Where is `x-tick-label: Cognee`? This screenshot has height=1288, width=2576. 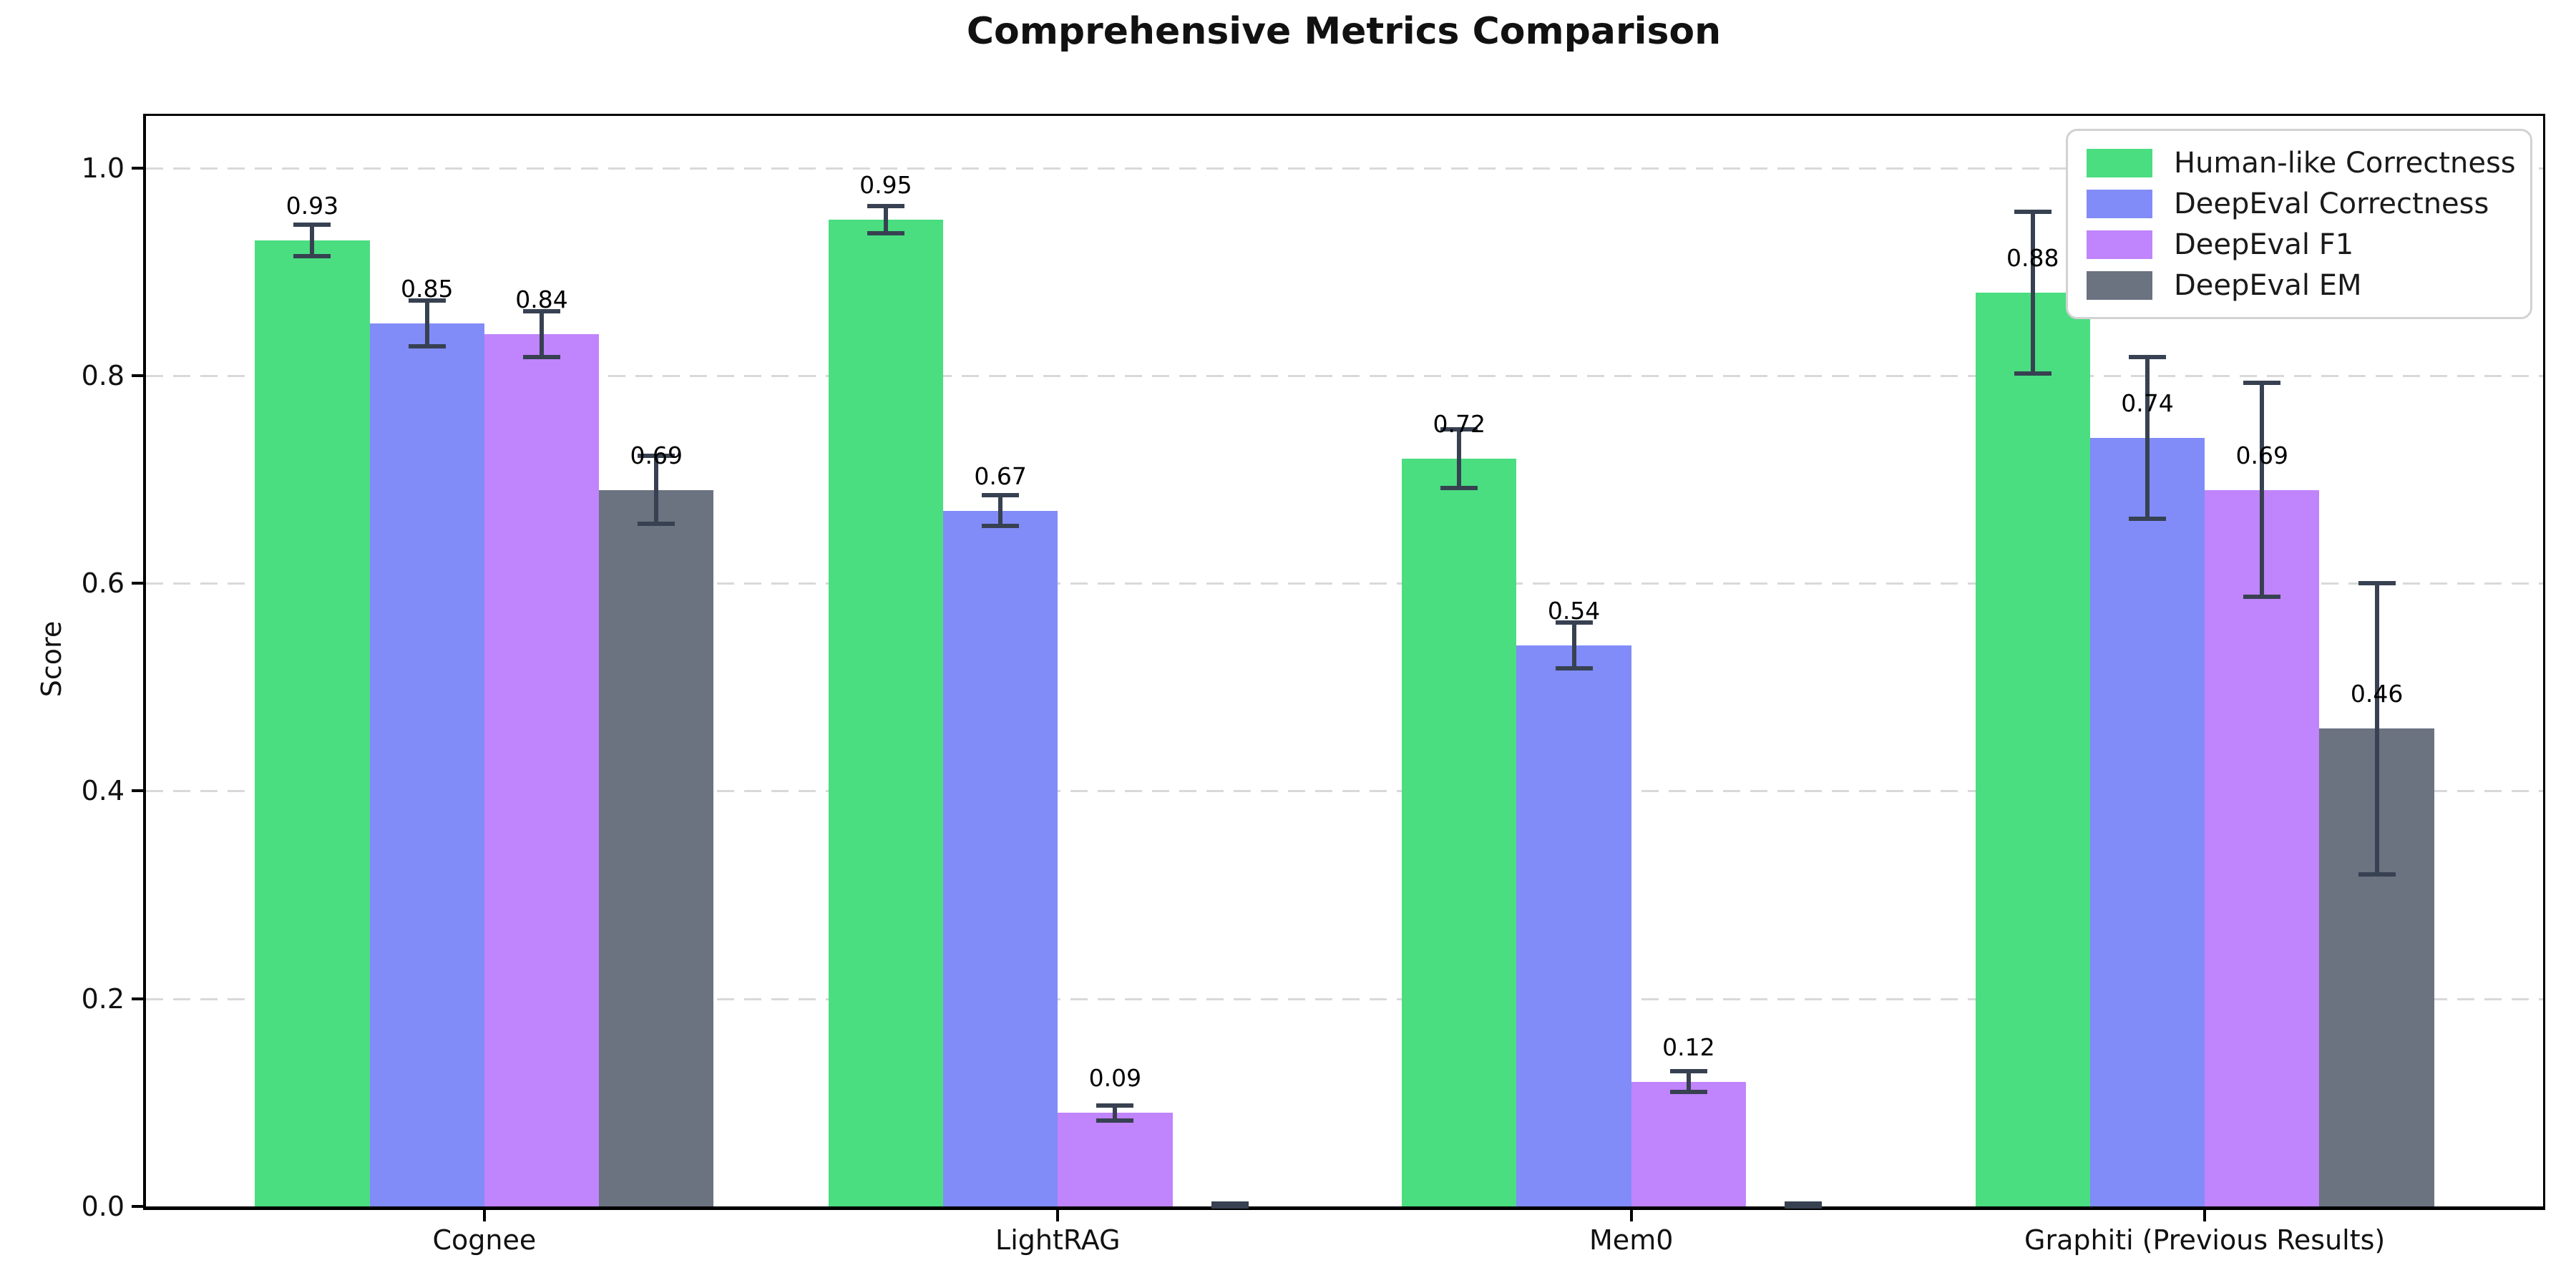 x-tick-label: Cognee is located at coordinates (484, 1240).